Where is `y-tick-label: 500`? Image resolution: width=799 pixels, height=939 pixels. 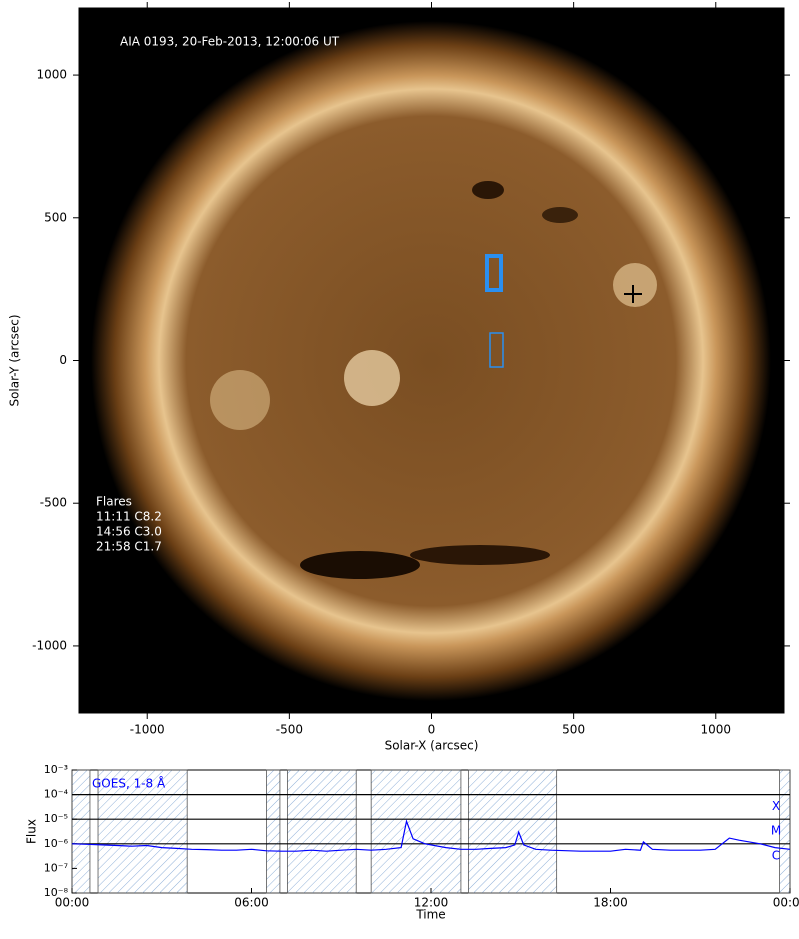
y-tick-label: 500 is located at coordinates (55, 217).